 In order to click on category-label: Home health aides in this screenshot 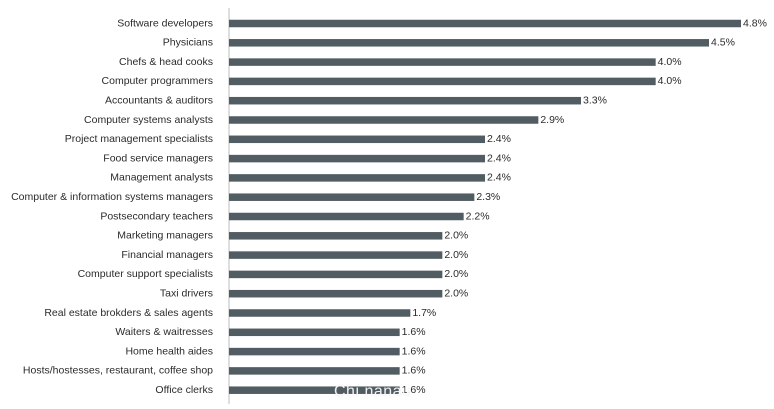, I will do `click(169, 351)`.